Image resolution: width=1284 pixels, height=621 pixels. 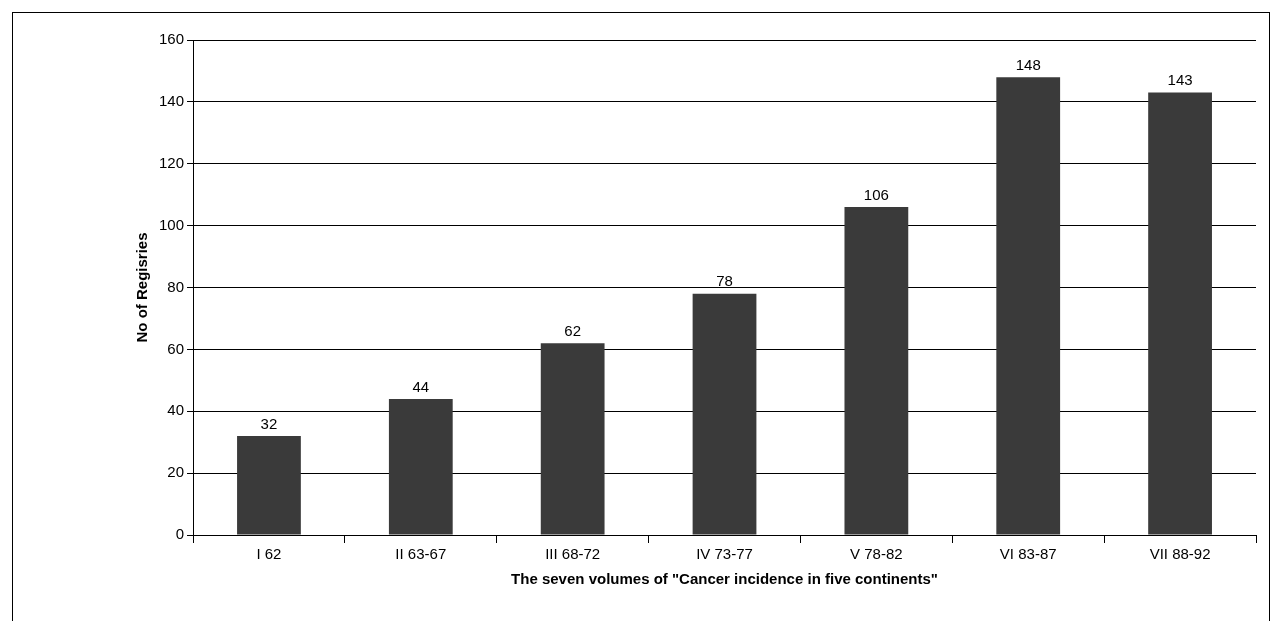 I want to click on y-tick-label: 120, so click(x=172, y=162).